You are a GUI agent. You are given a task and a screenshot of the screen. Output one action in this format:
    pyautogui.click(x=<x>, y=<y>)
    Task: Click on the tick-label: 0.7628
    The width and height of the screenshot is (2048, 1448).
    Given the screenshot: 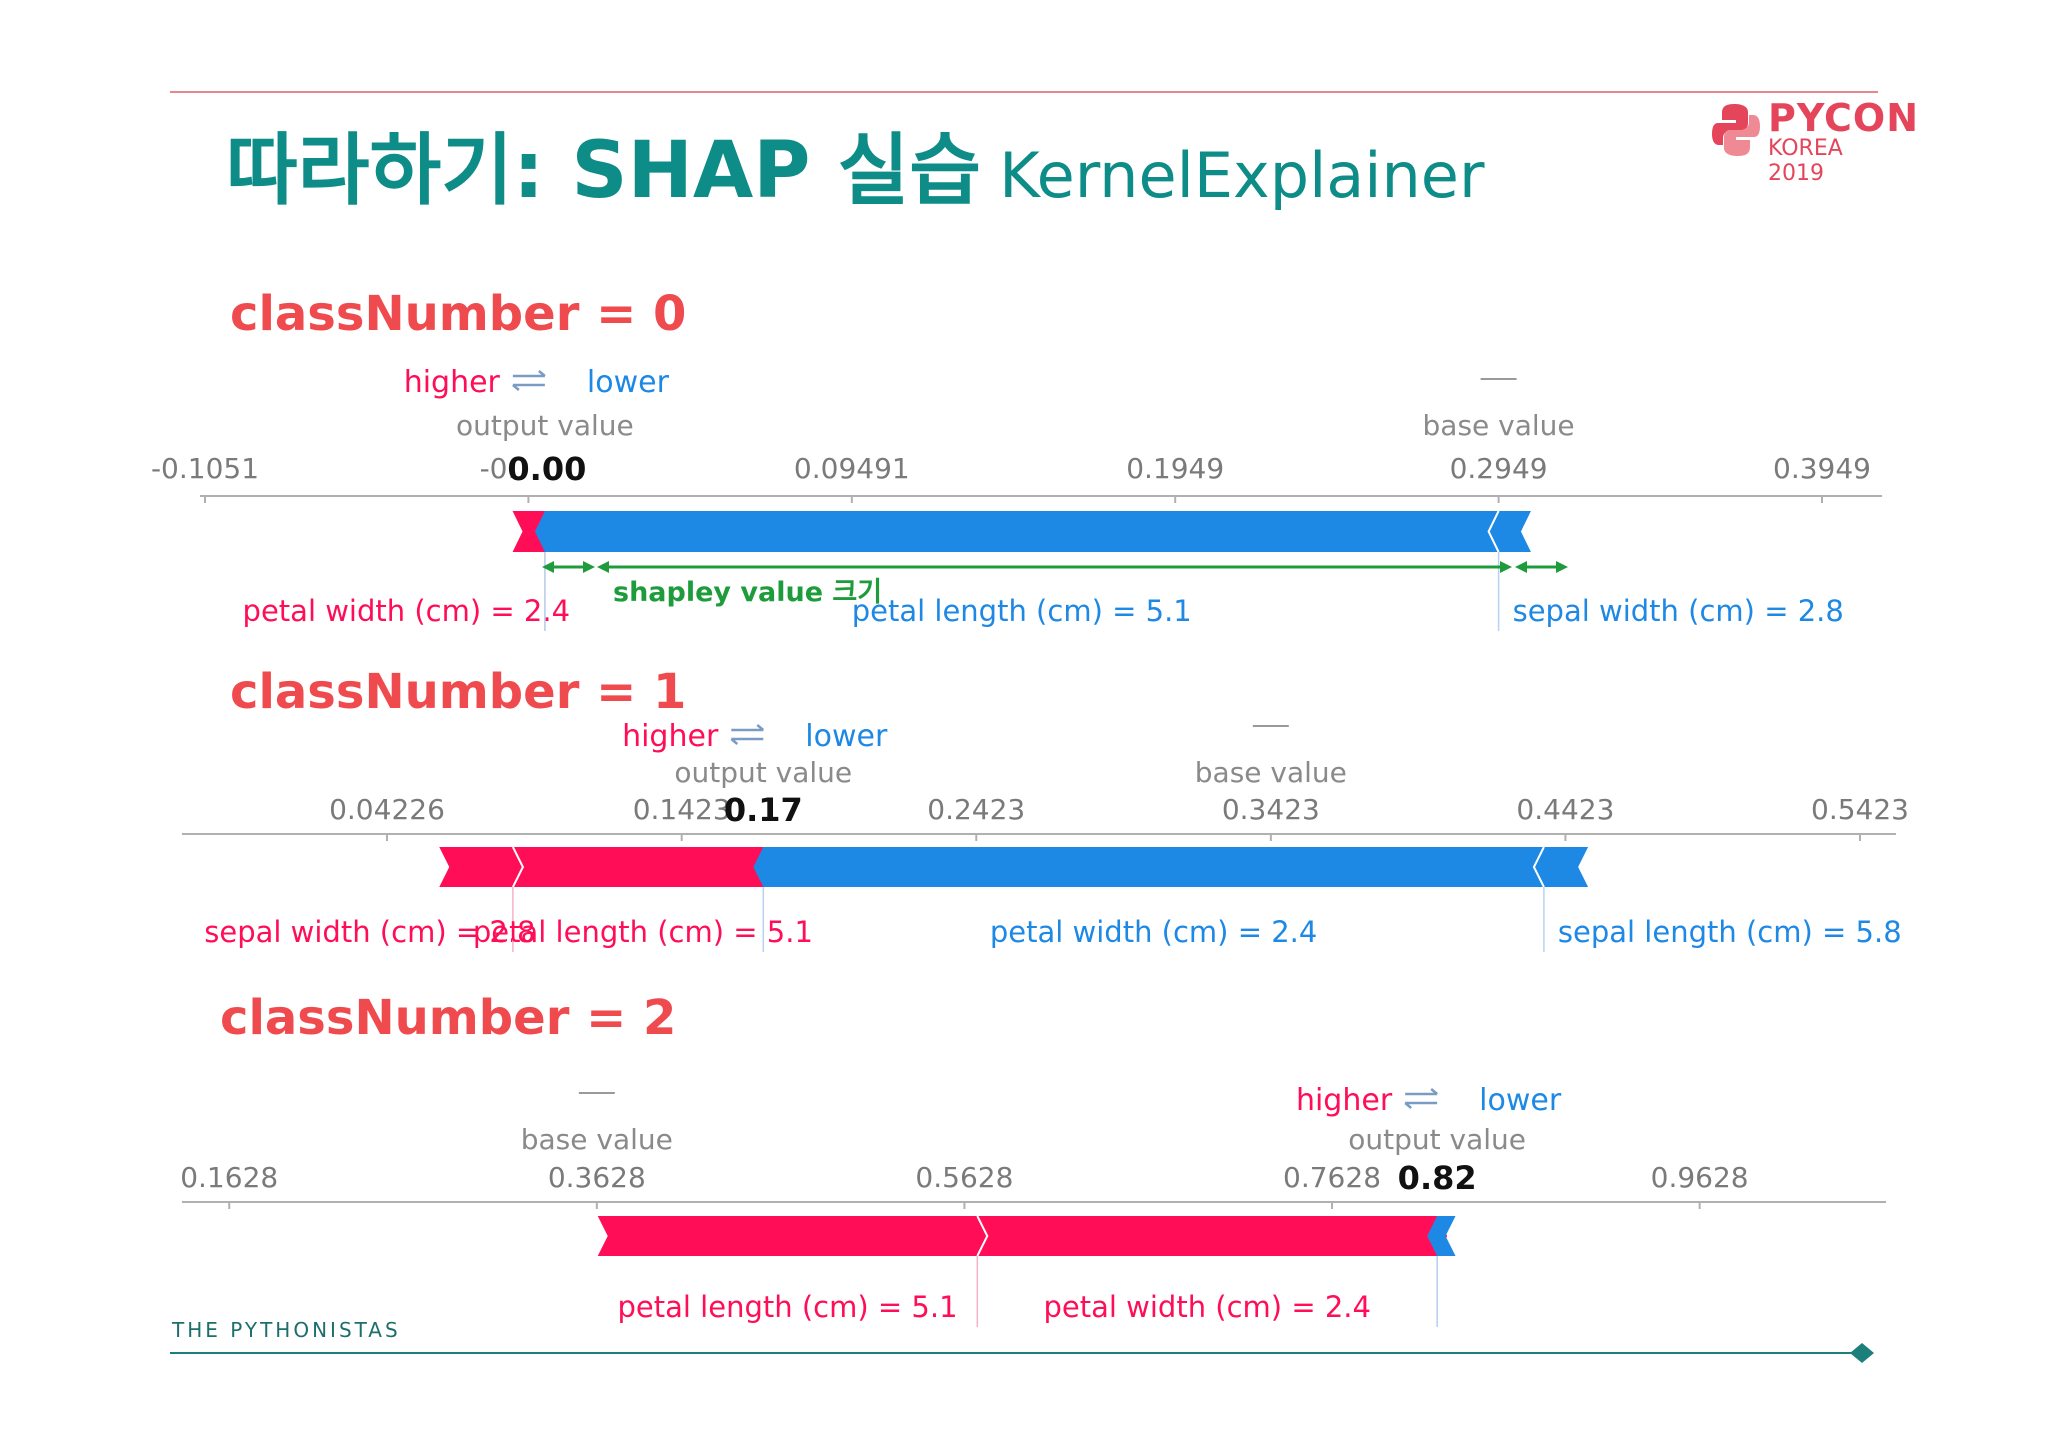 What is the action you would take?
    pyautogui.click(x=1332, y=1177)
    